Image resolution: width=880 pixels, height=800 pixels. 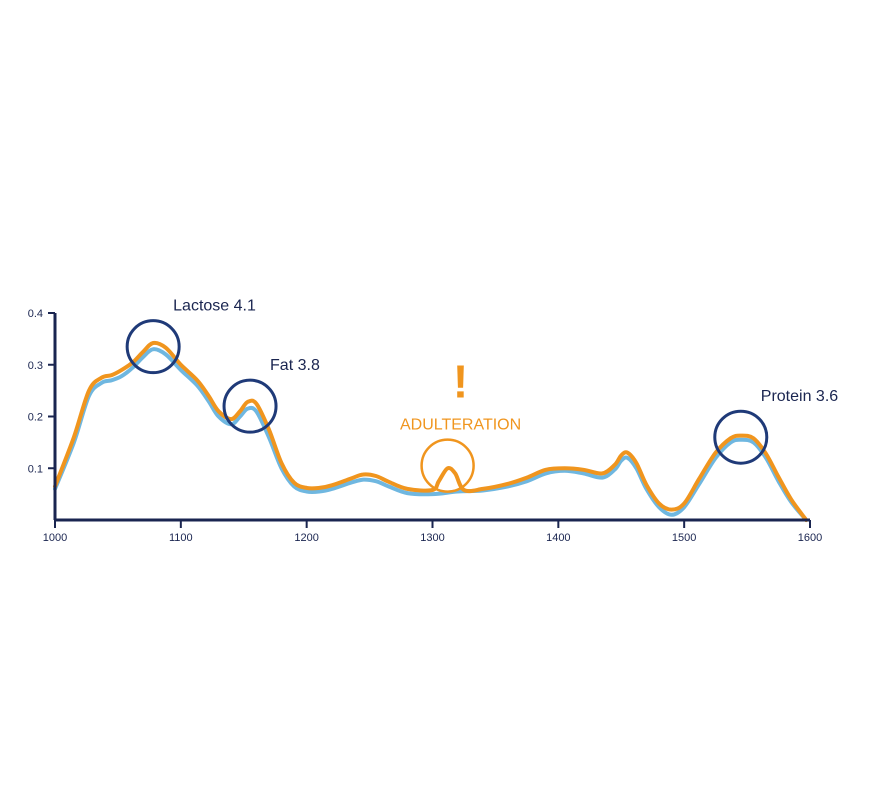 What do you see at coordinates (306, 538) in the screenshot?
I see `x-tick-label-1200: 1200` at bounding box center [306, 538].